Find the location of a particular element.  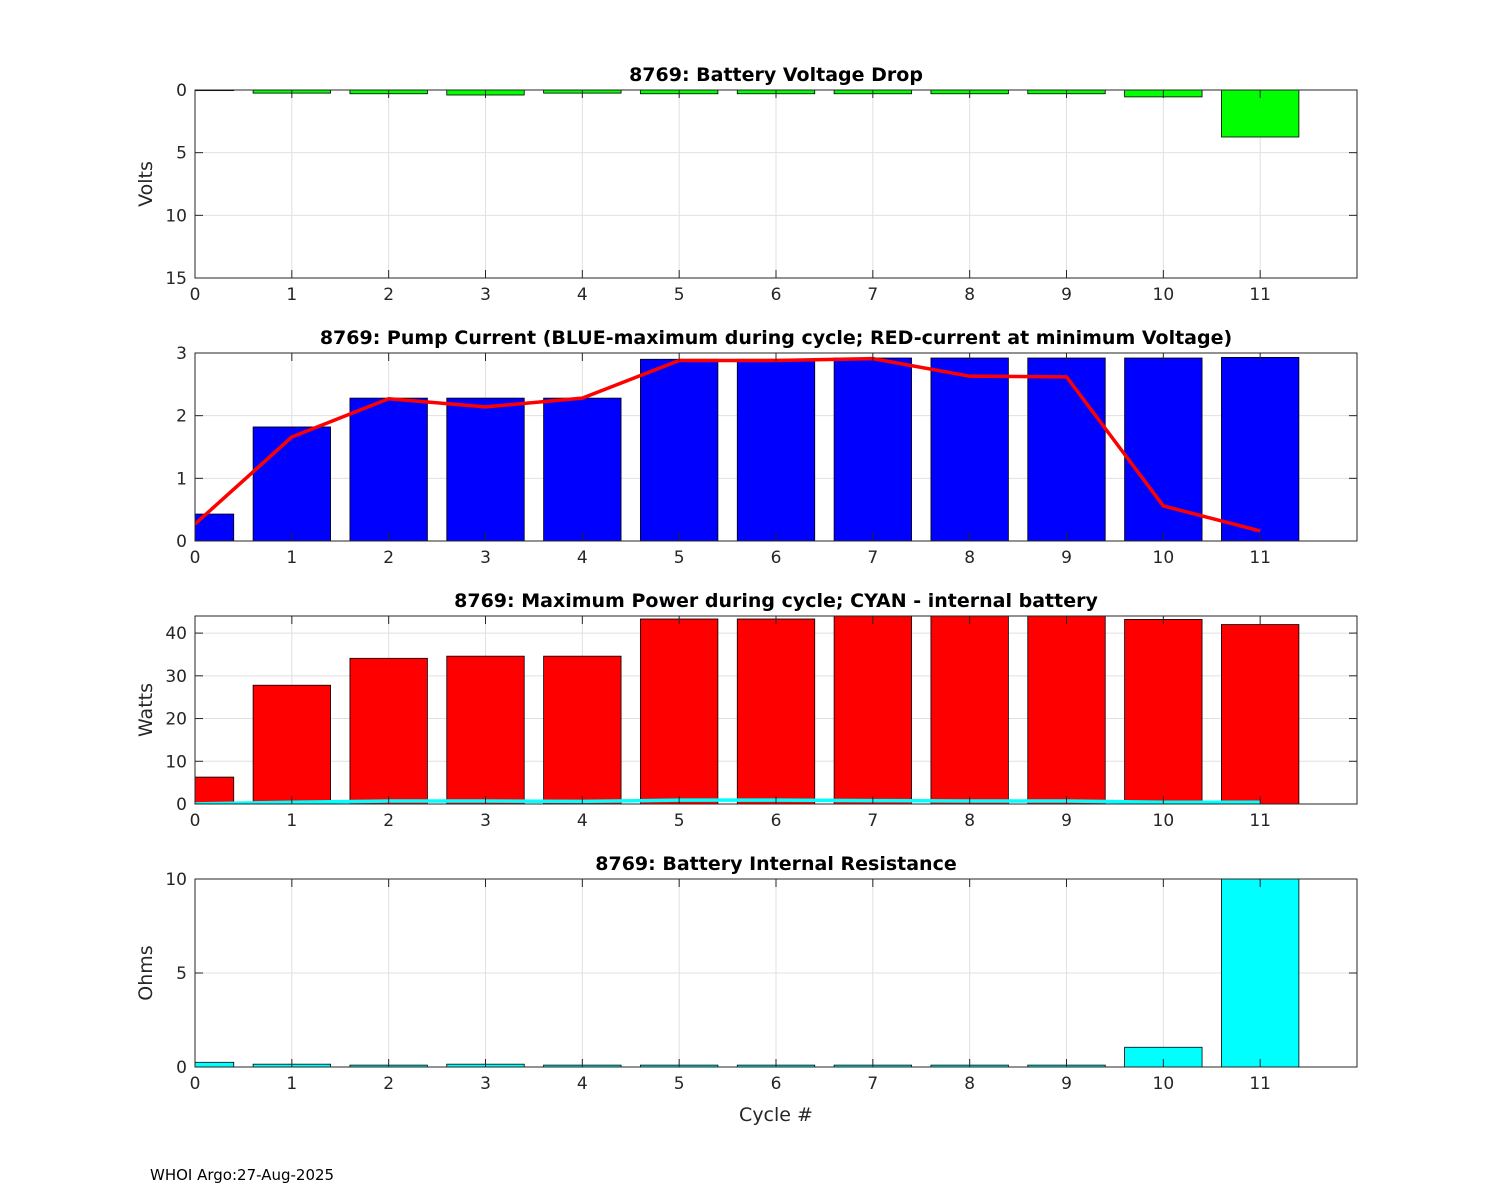

y-axis-label: Volts is located at coordinates (146, 184).